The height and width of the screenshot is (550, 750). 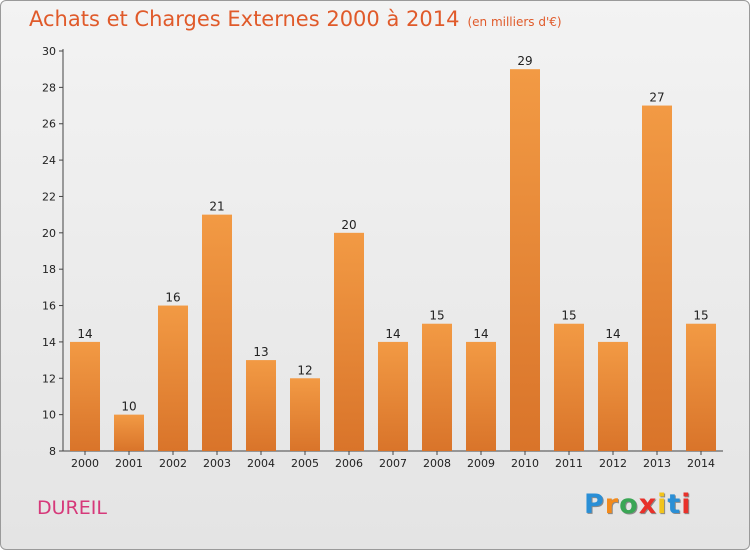 I want to click on bar-value-label: 13, so click(x=260, y=352).